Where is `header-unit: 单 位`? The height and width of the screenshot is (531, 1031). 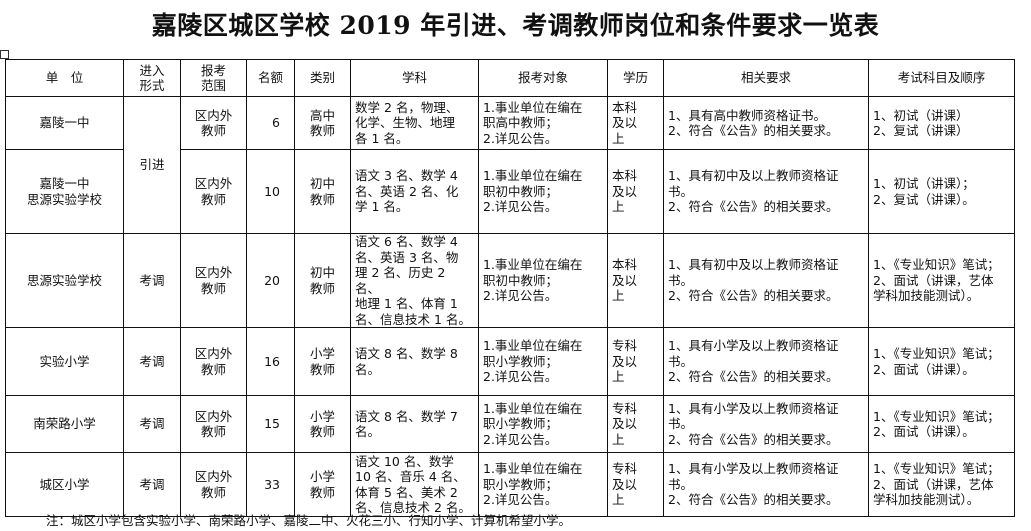
header-unit: 单 位 is located at coordinates (64, 78).